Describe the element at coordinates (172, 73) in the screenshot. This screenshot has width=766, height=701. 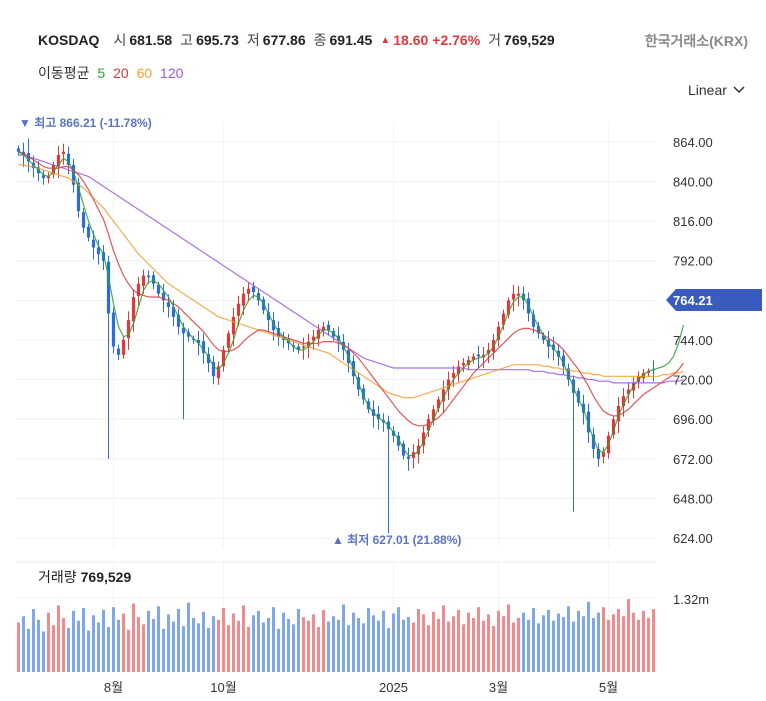
I see `ma-legend-120: 120` at that location.